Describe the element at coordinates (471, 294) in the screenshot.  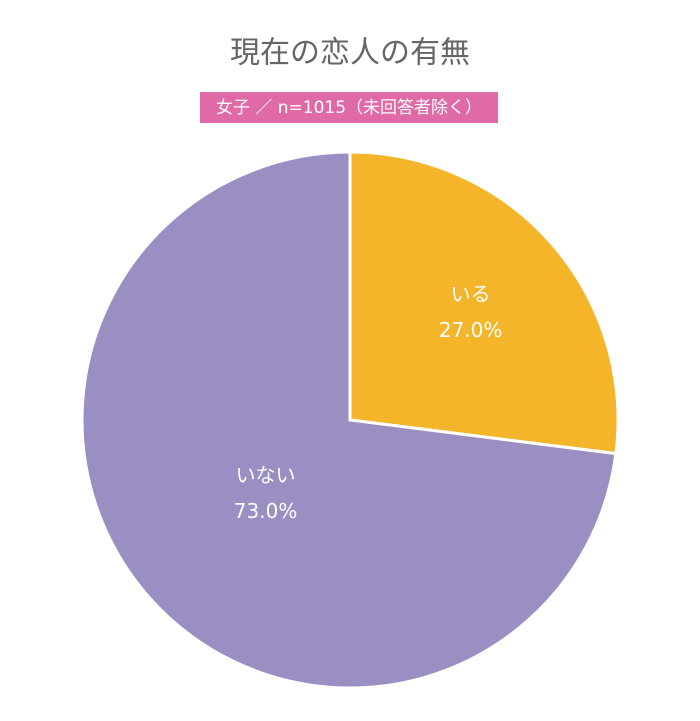
I see `slice-label: いる` at that location.